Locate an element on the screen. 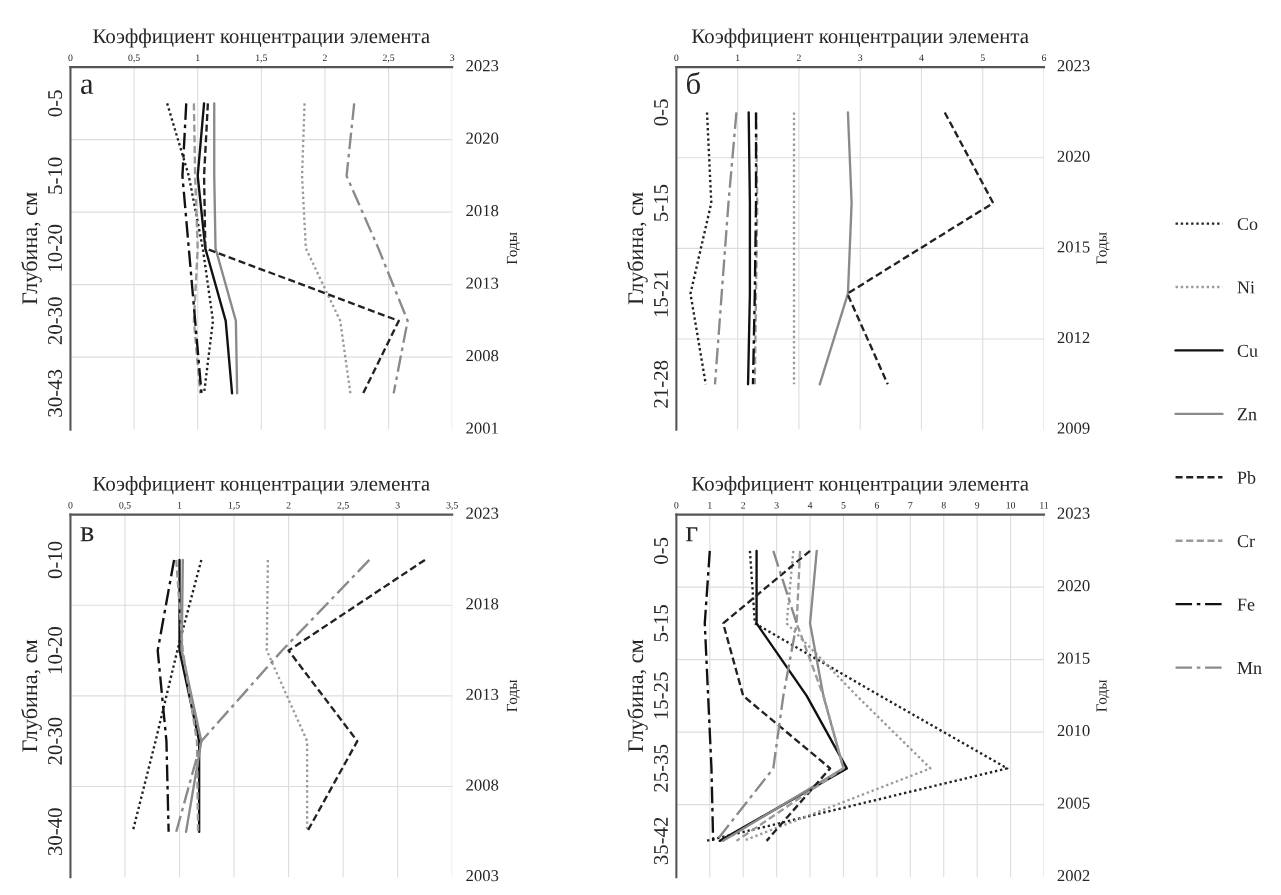 This screenshot has width=1281, height=895. text: 2001 is located at coordinates (482, 428).